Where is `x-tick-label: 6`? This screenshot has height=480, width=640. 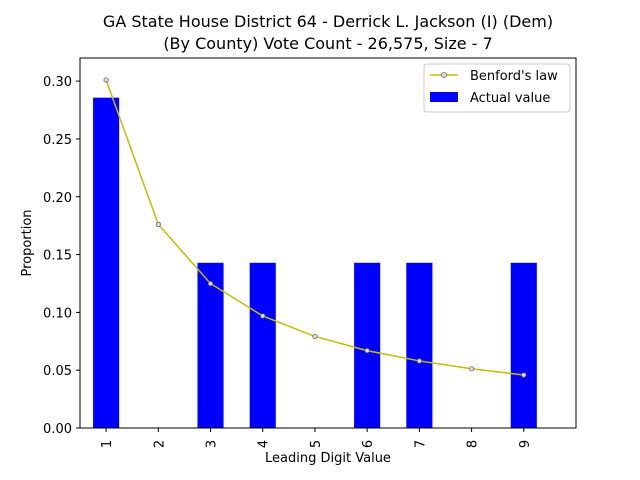 x-tick-label: 6 is located at coordinates (368, 444).